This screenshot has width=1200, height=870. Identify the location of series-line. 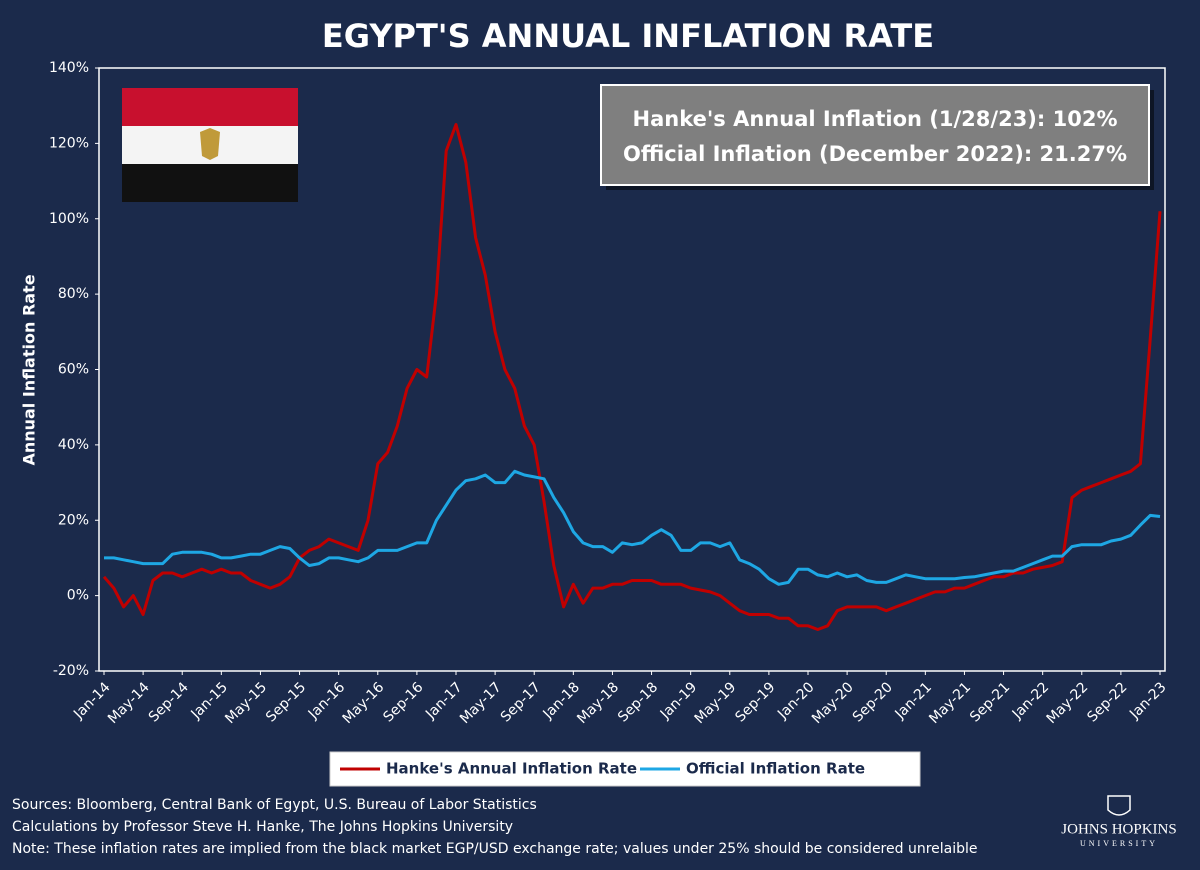
(632, 527).